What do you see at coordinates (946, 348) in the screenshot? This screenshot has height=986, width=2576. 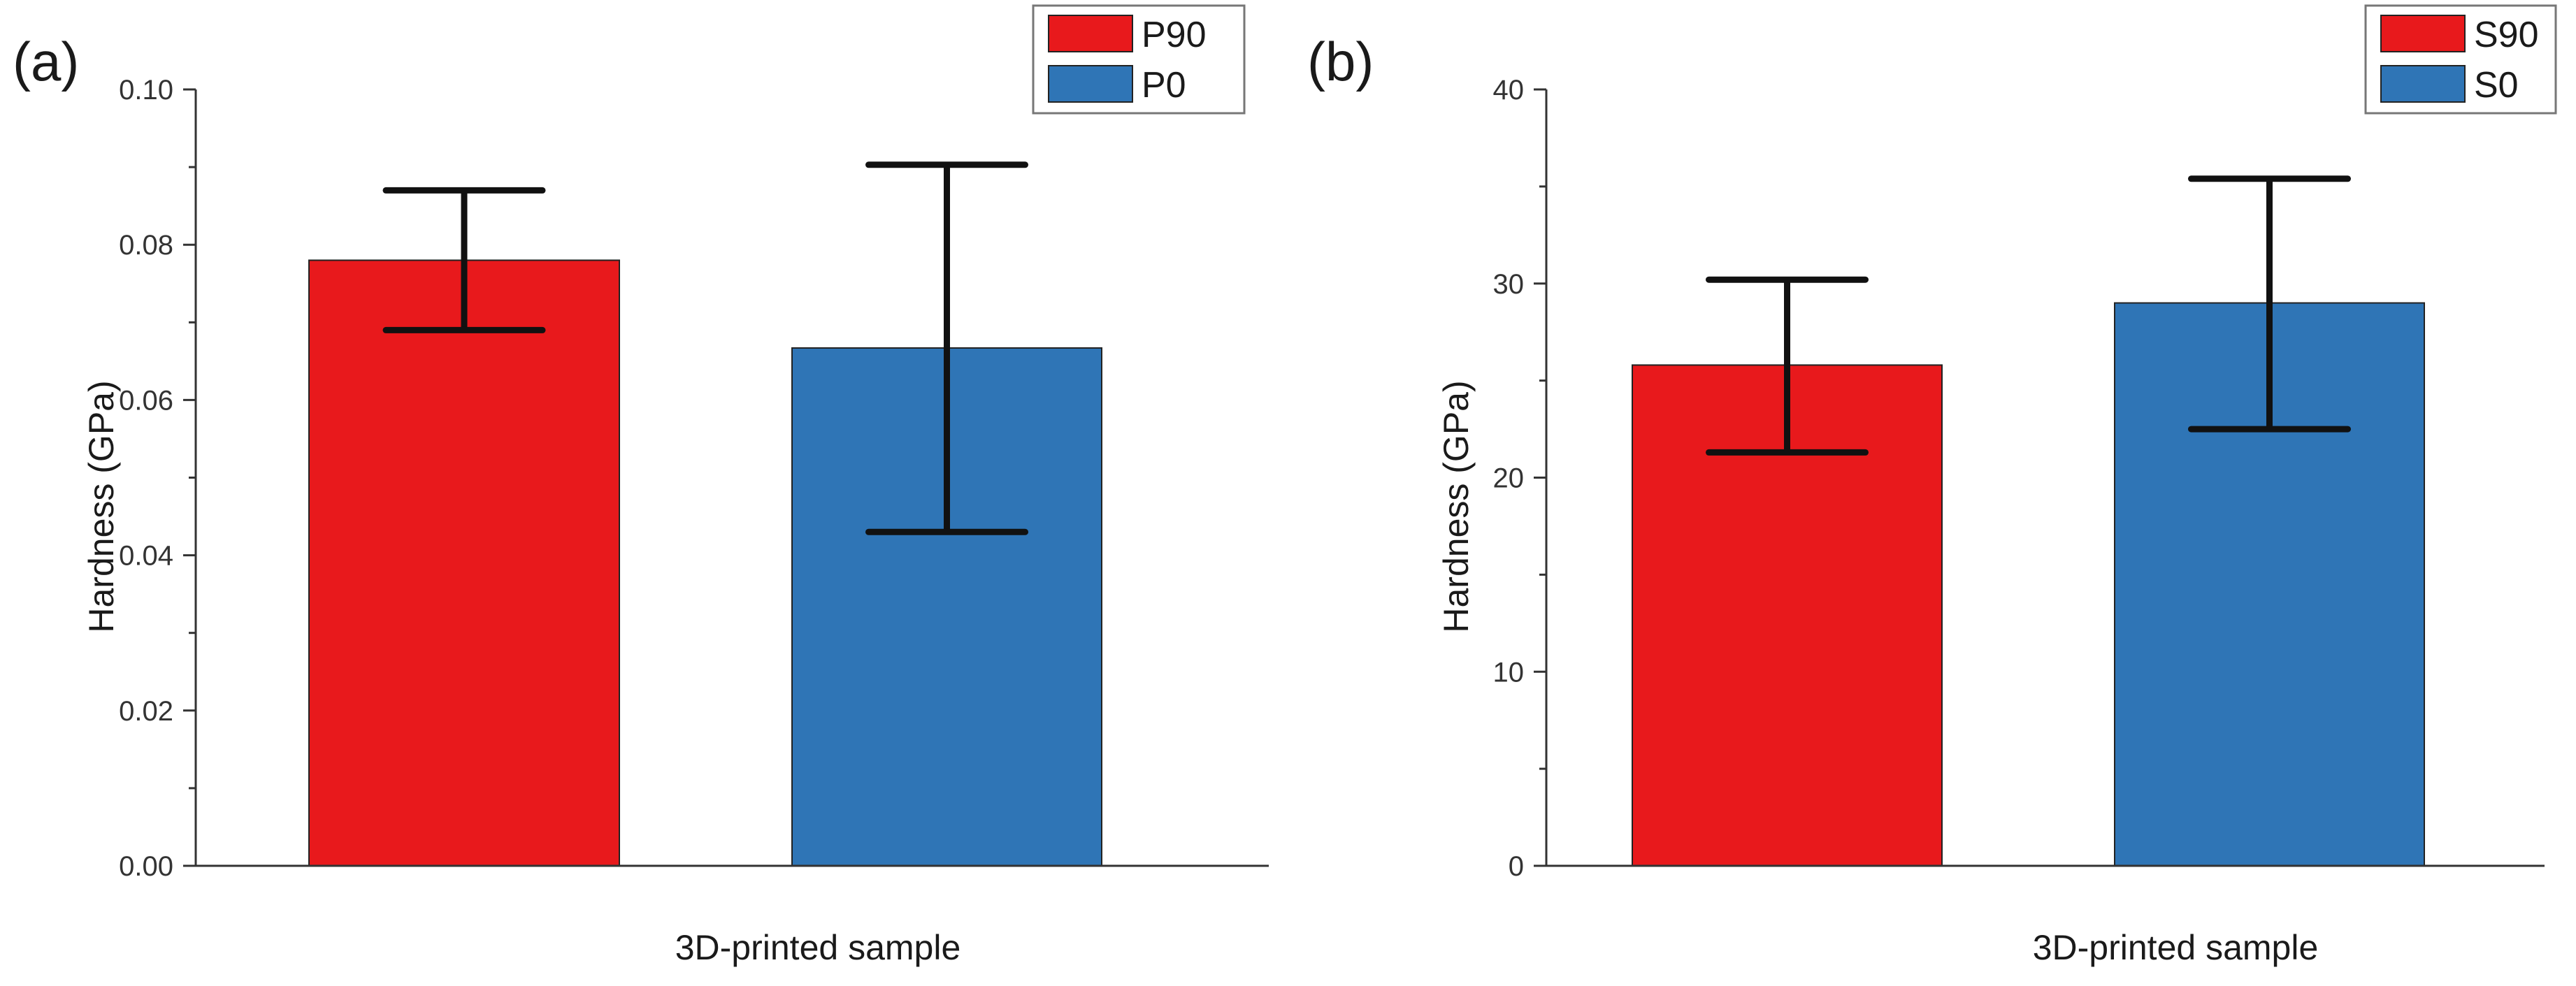 I see `panel-a-error-bar-p0` at bounding box center [946, 348].